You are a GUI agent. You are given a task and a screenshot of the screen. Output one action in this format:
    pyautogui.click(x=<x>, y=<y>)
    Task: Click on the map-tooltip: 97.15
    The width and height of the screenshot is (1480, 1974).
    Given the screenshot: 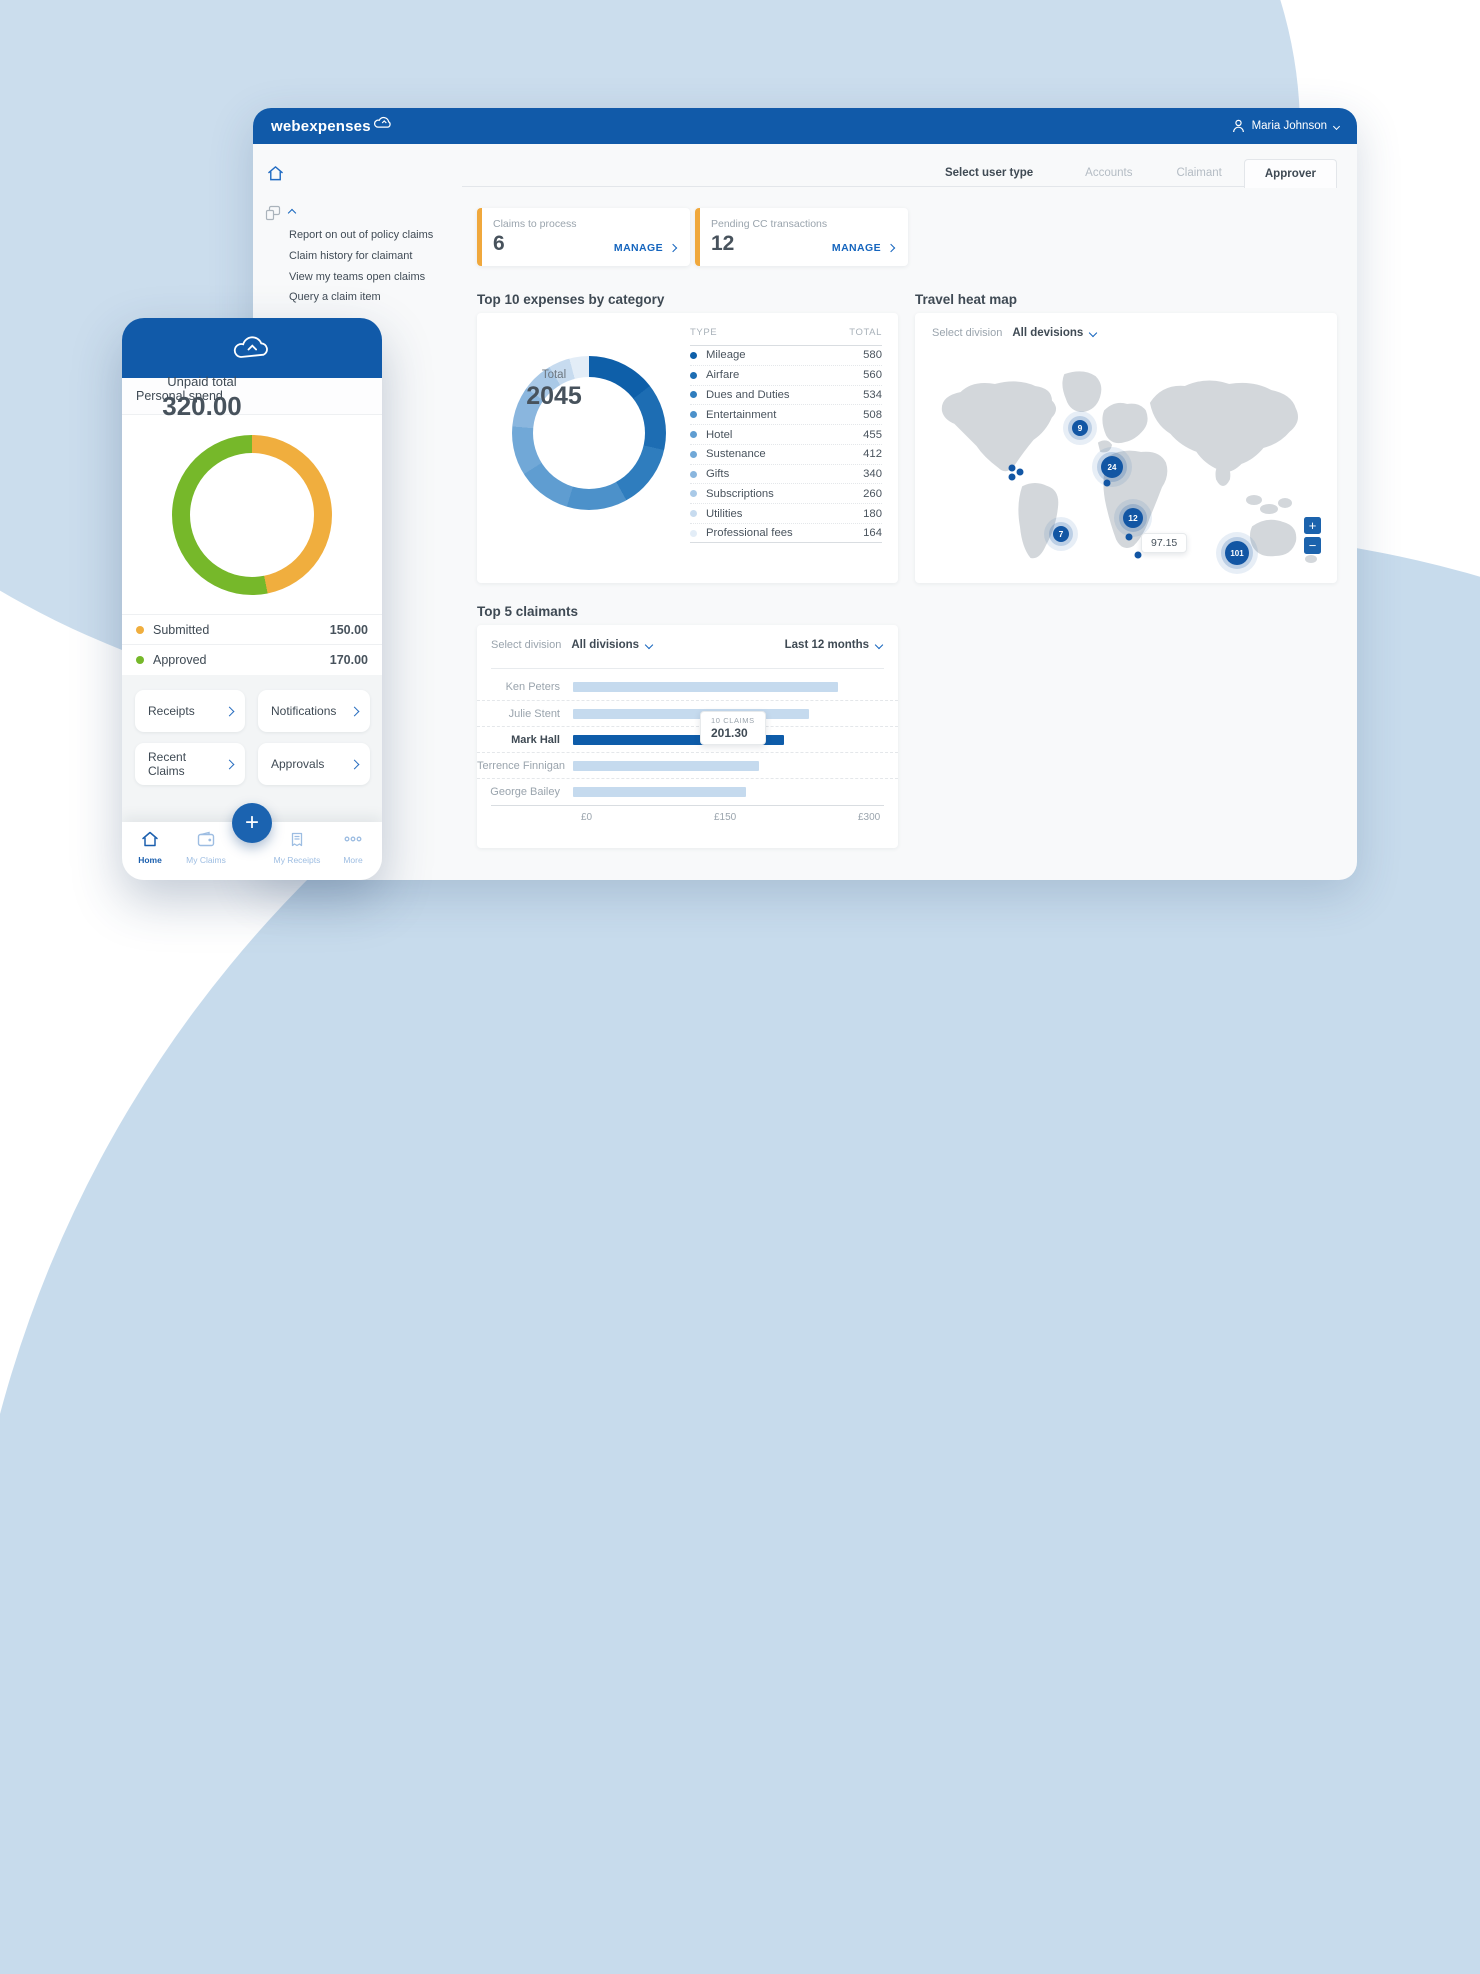 What is the action you would take?
    pyautogui.click(x=1164, y=543)
    